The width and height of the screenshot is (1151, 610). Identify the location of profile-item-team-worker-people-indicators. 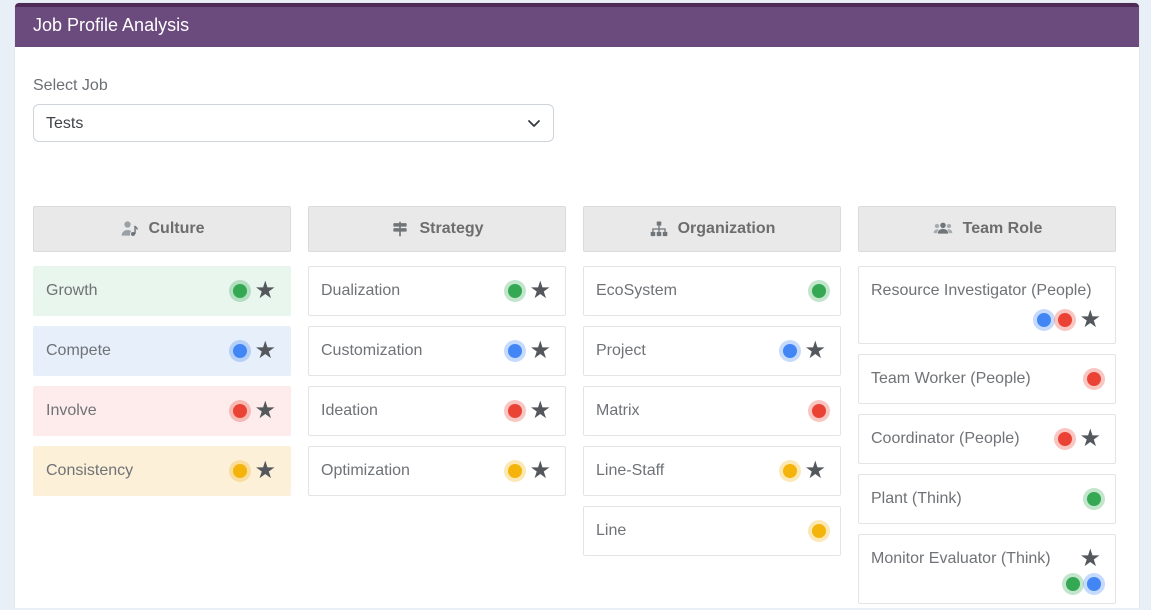
(1095, 379).